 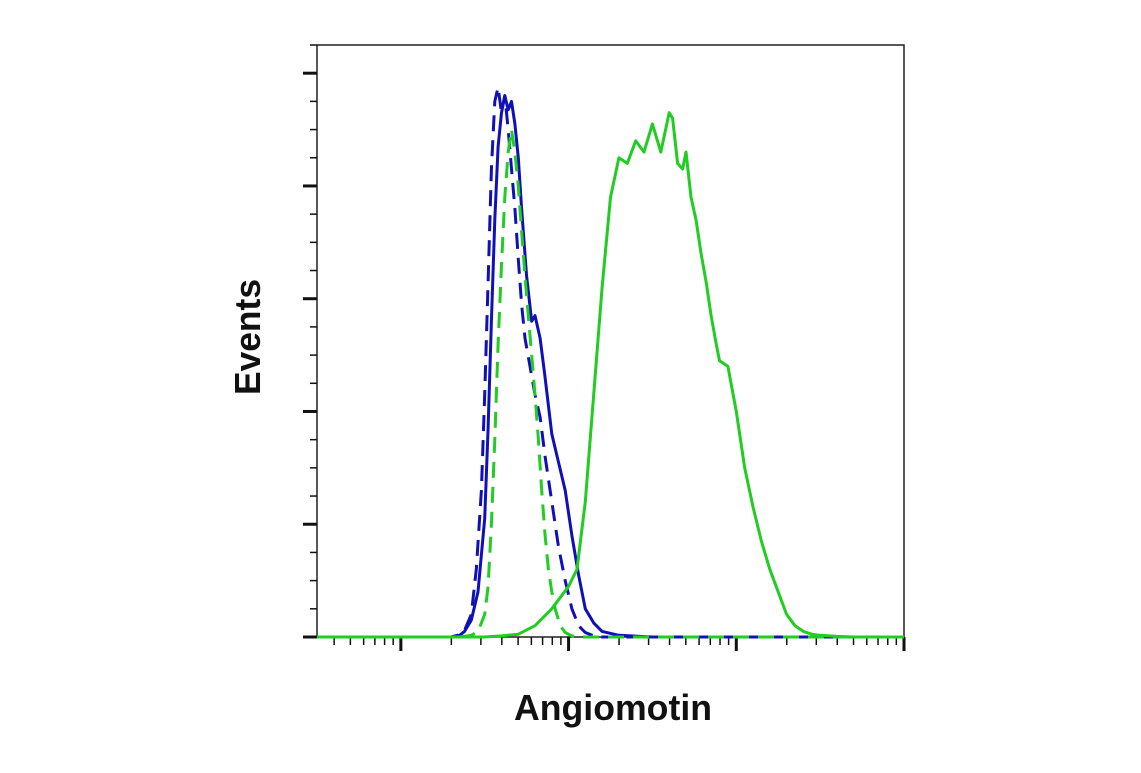 I want to click on y-axis-ticks, so click(x=310, y=341).